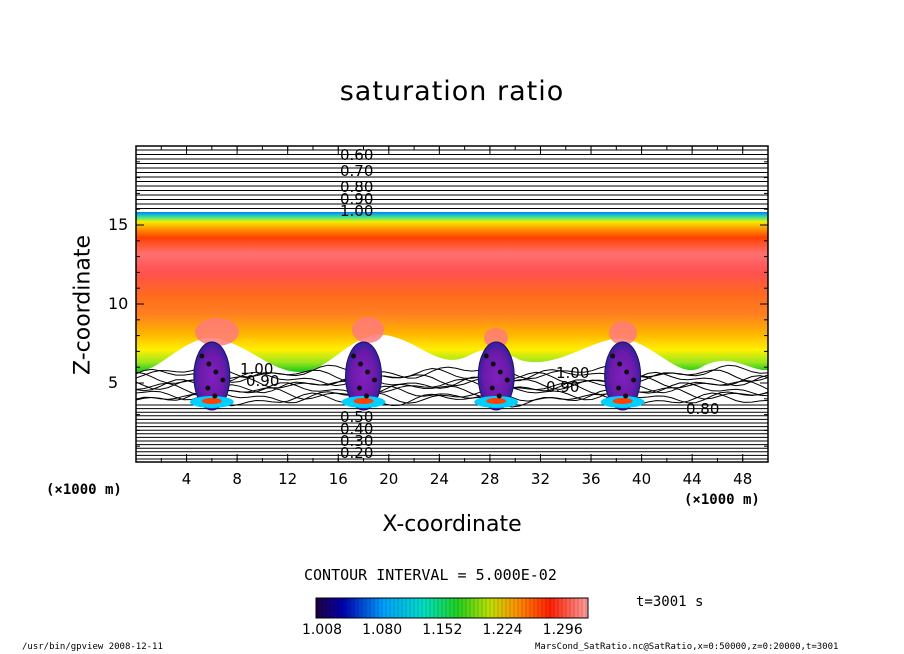 This screenshot has width=904, height=654. What do you see at coordinates (237, 479) in the screenshot?
I see `x-tick-label: 8` at bounding box center [237, 479].